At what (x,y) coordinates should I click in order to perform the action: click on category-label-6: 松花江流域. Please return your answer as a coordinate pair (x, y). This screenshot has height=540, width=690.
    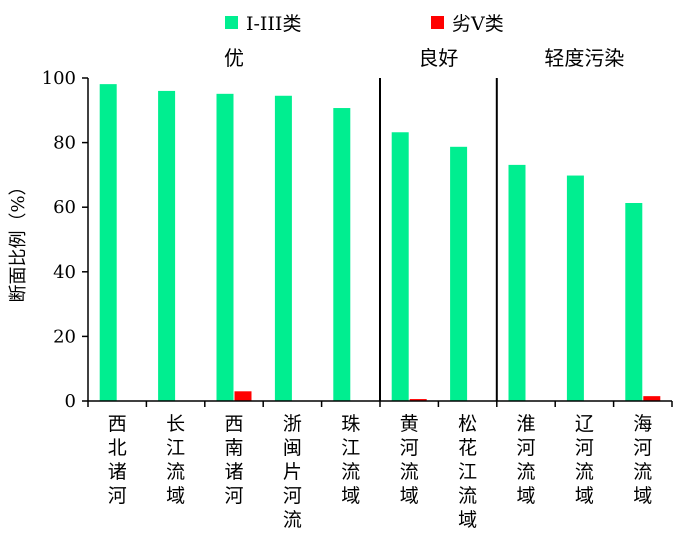
    Looking at the image, I should click on (467, 472).